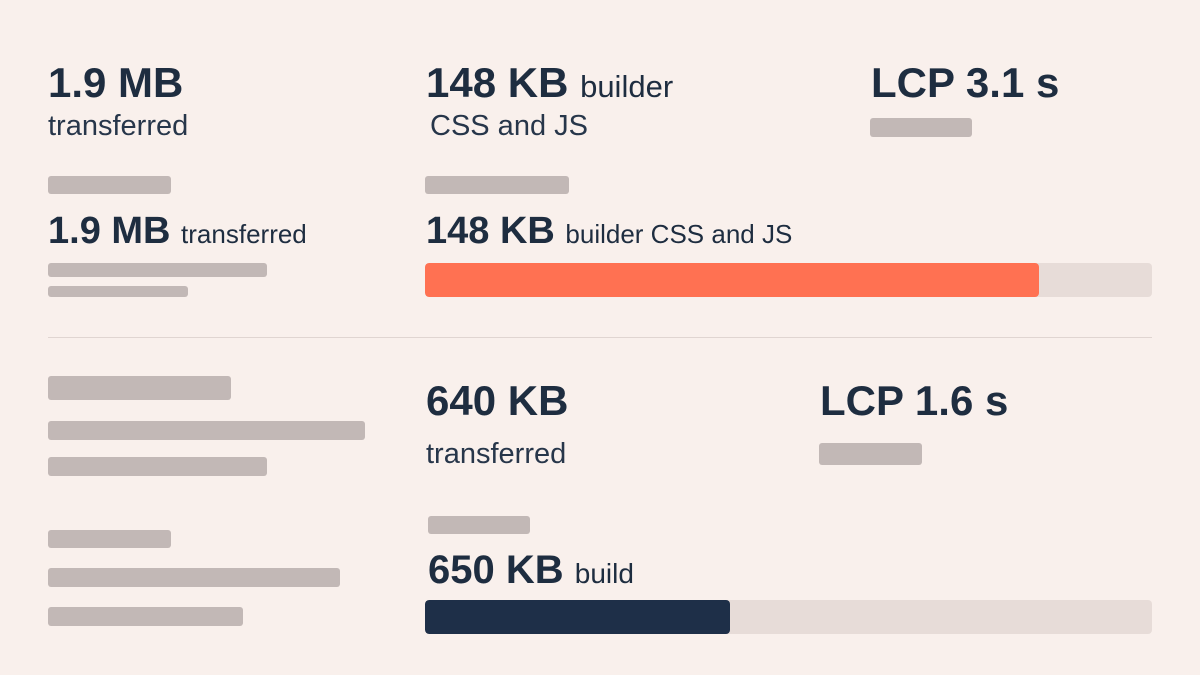 This screenshot has height=675, width=1200. Describe the element at coordinates (604, 573) in the screenshot. I see `bottom-inline-build-label: build` at that location.